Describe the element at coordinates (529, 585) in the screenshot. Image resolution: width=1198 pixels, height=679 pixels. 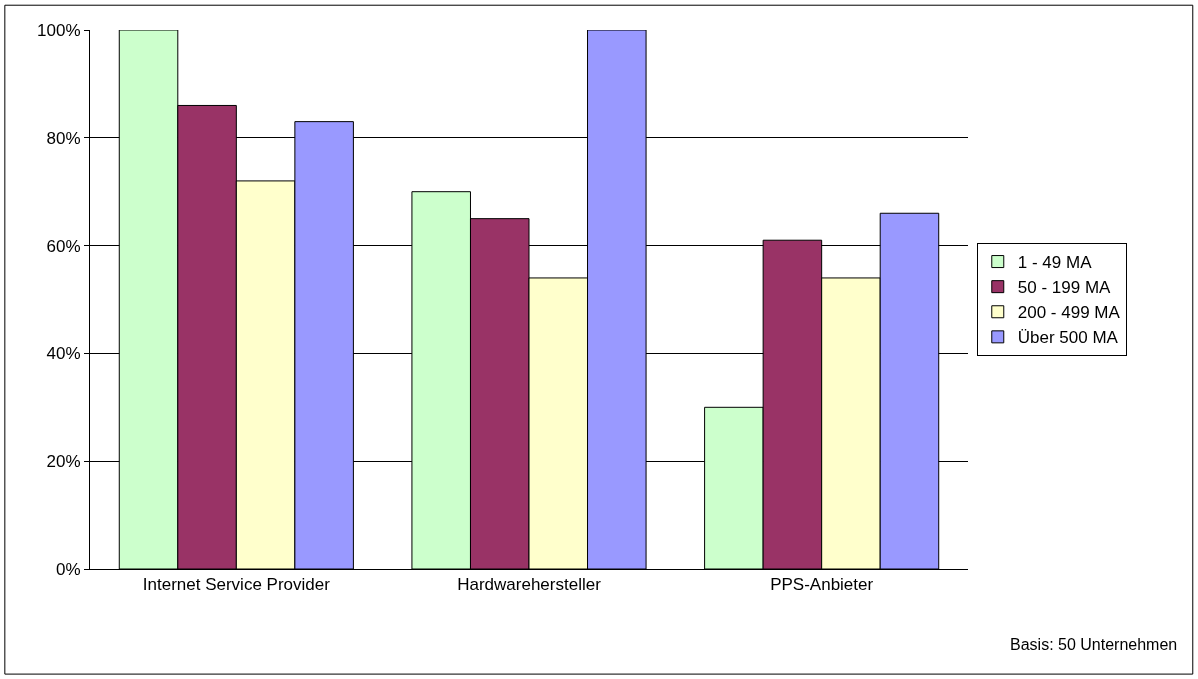
I see `x-tick-label: Hardwarehersteller` at that location.